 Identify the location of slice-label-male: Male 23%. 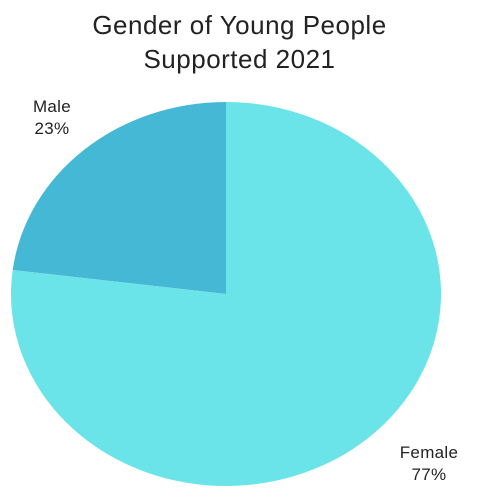
(52, 118).